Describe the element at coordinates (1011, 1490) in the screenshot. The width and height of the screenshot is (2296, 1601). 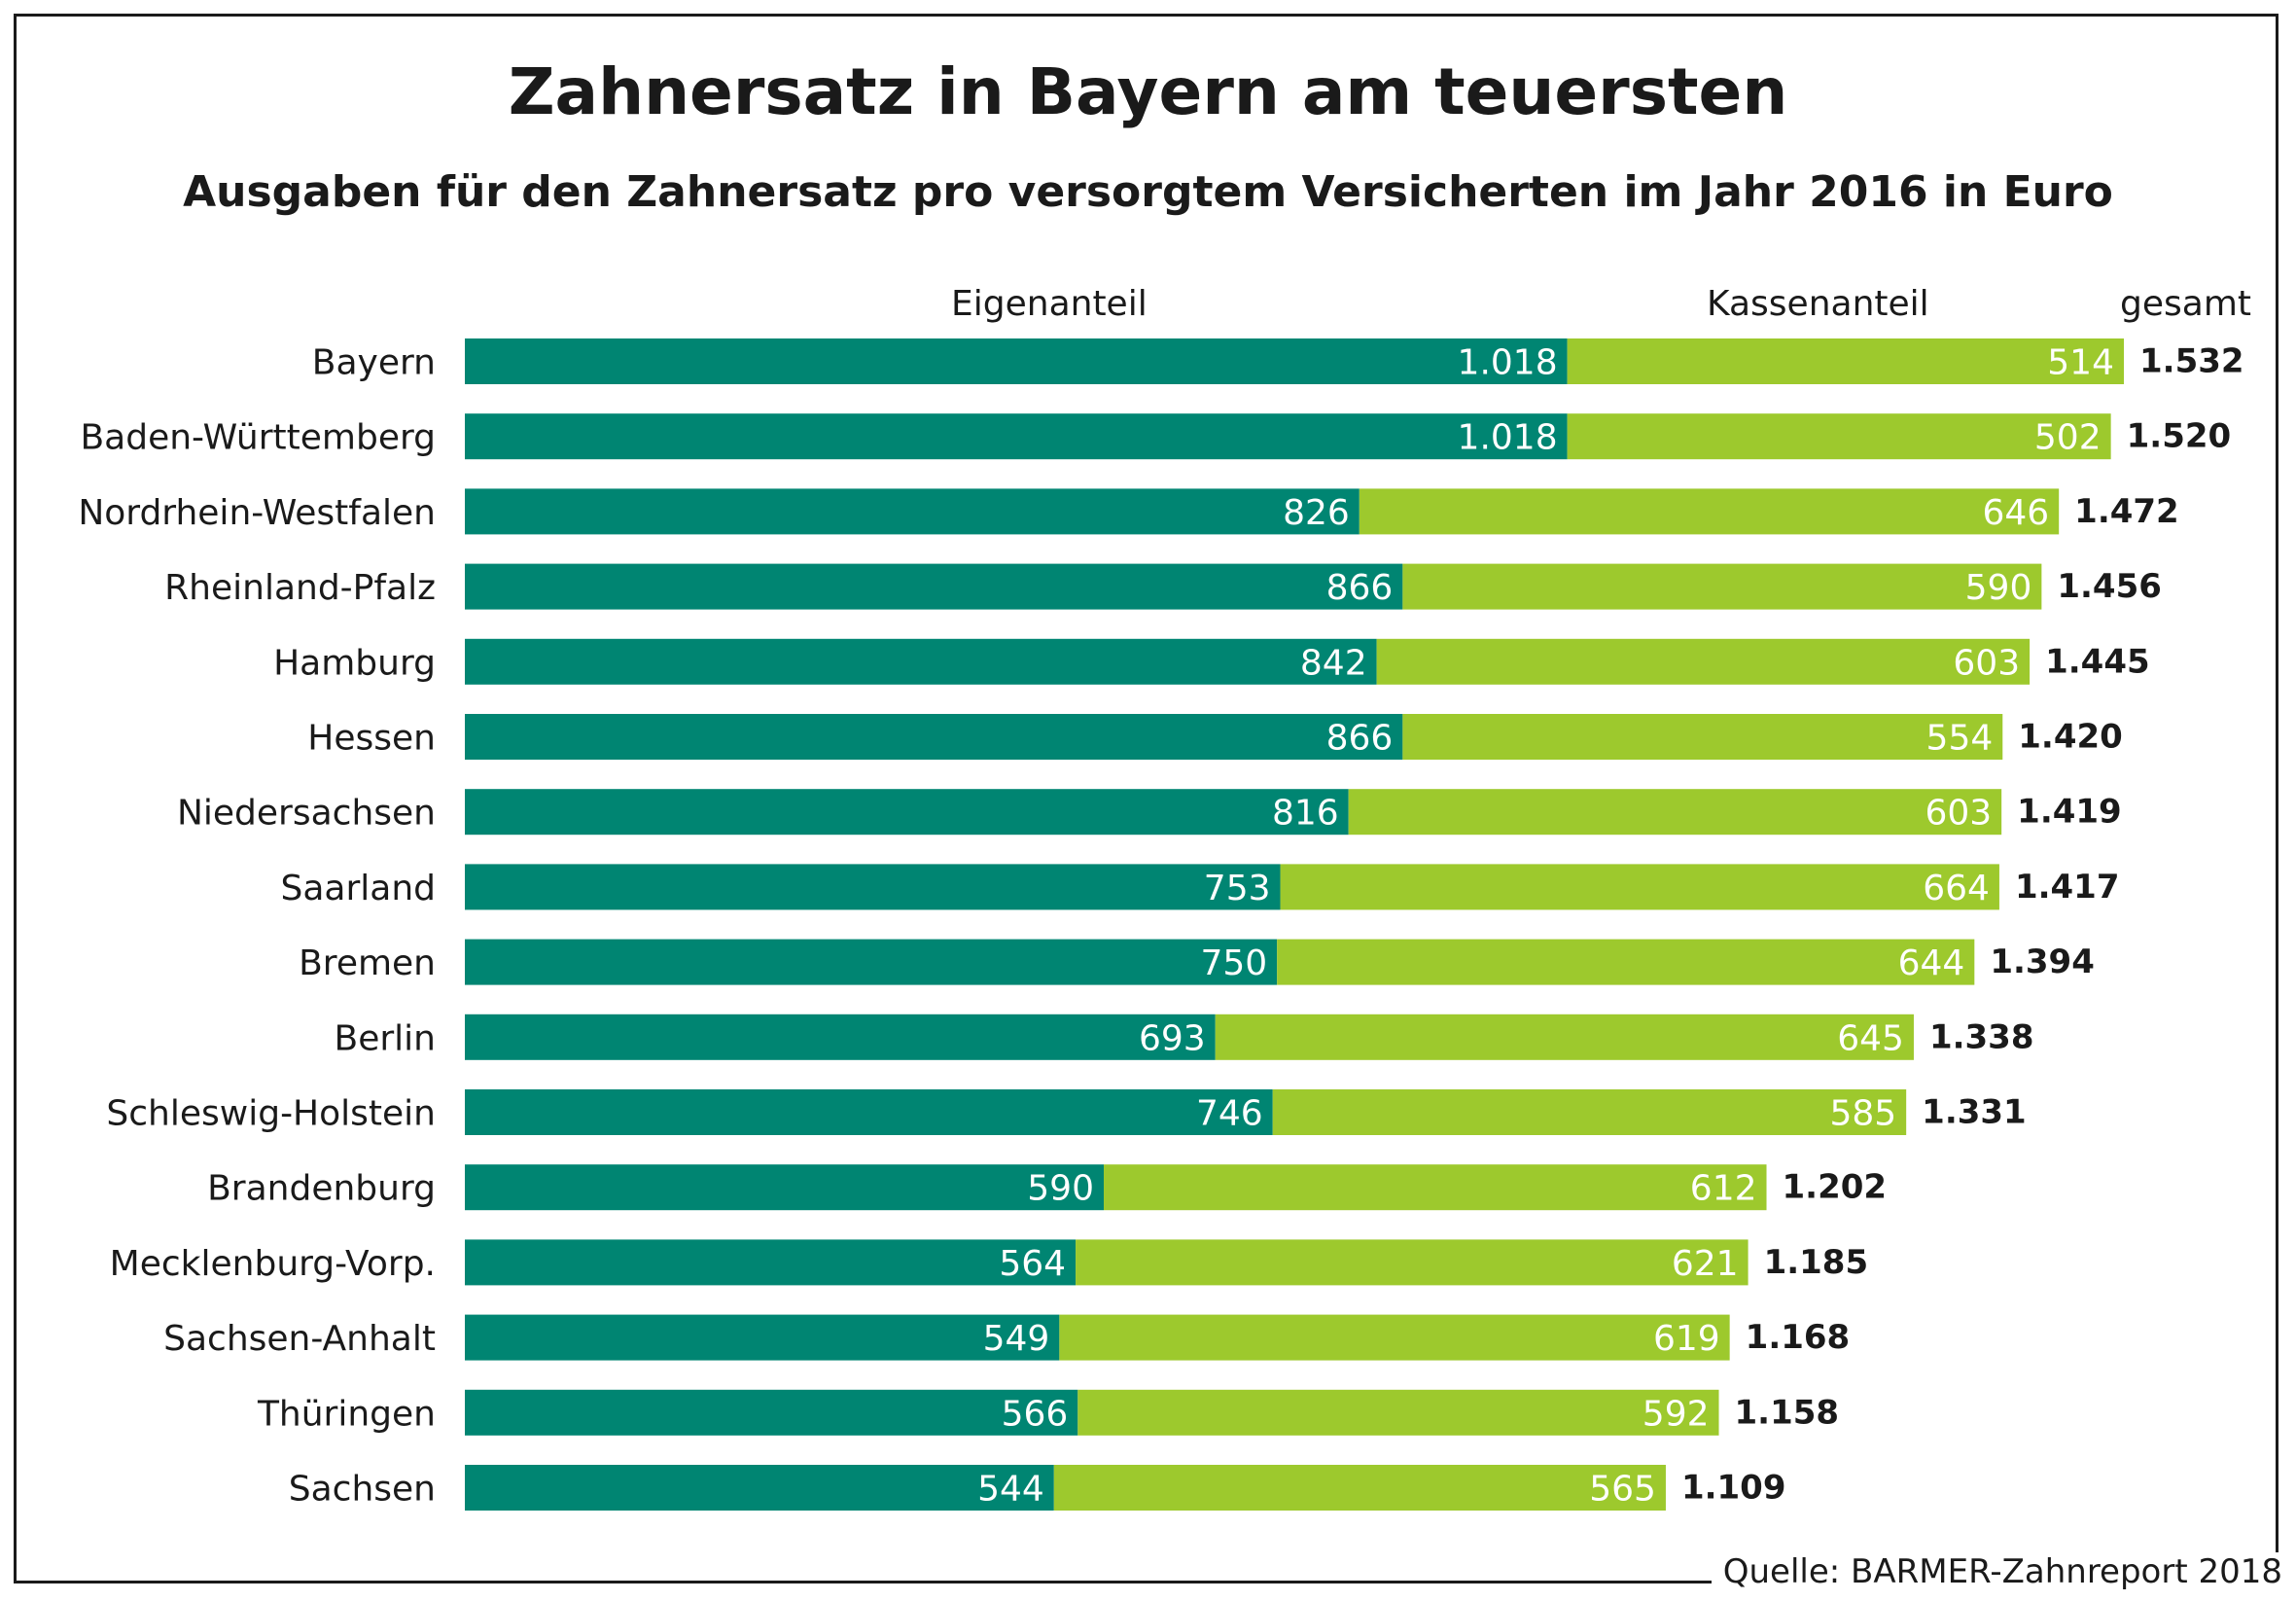
I see `value-label-eigenanteil: 544` at that location.